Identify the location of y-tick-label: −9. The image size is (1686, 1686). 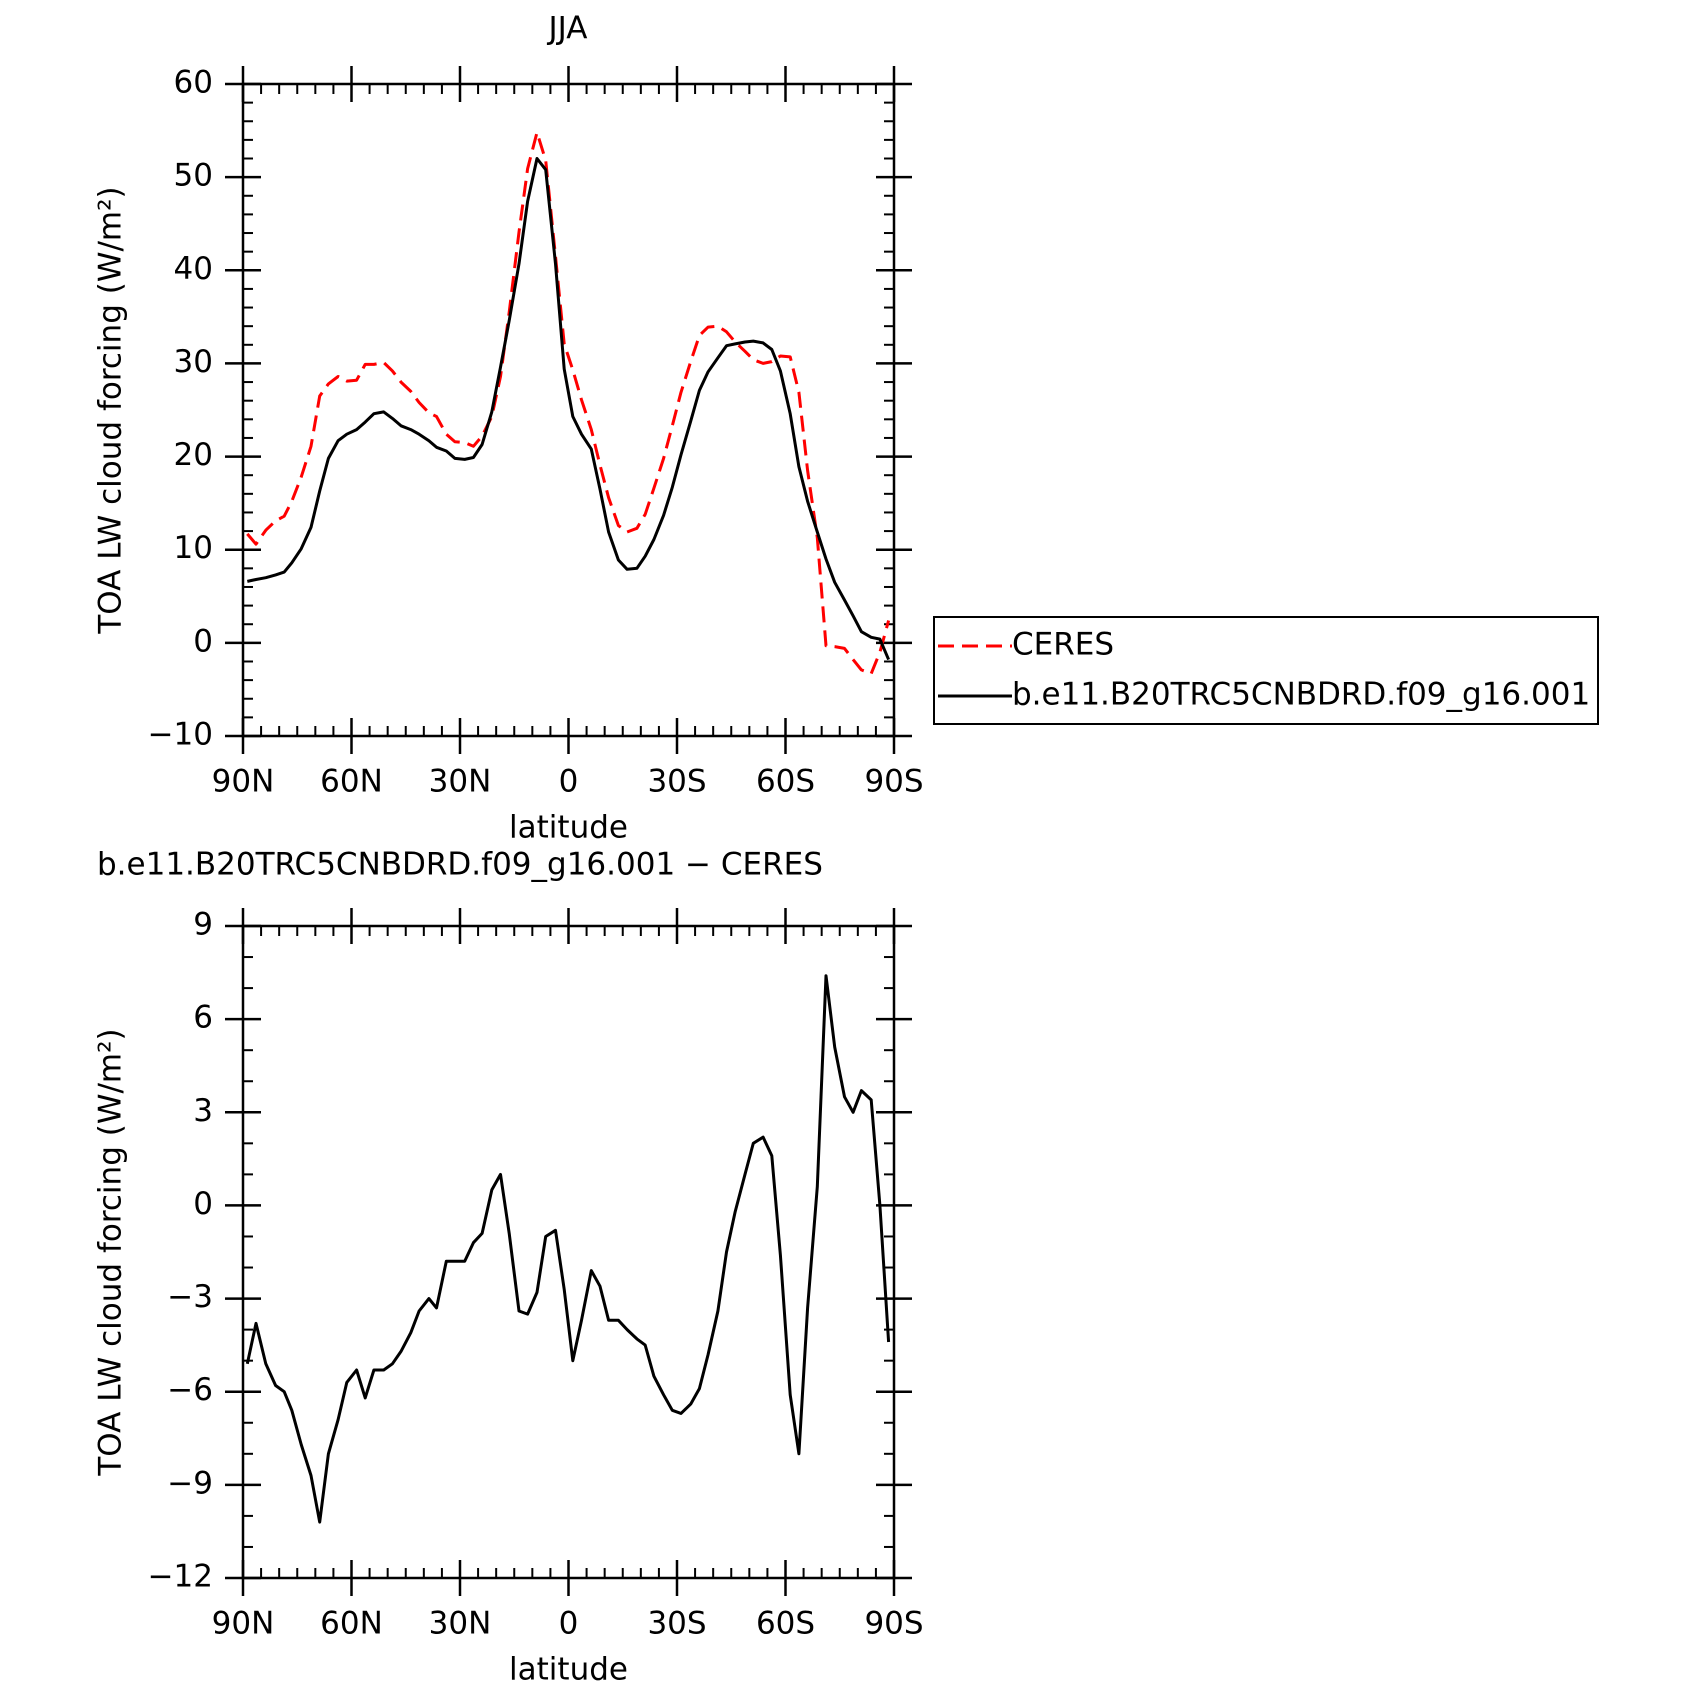
(190, 1483).